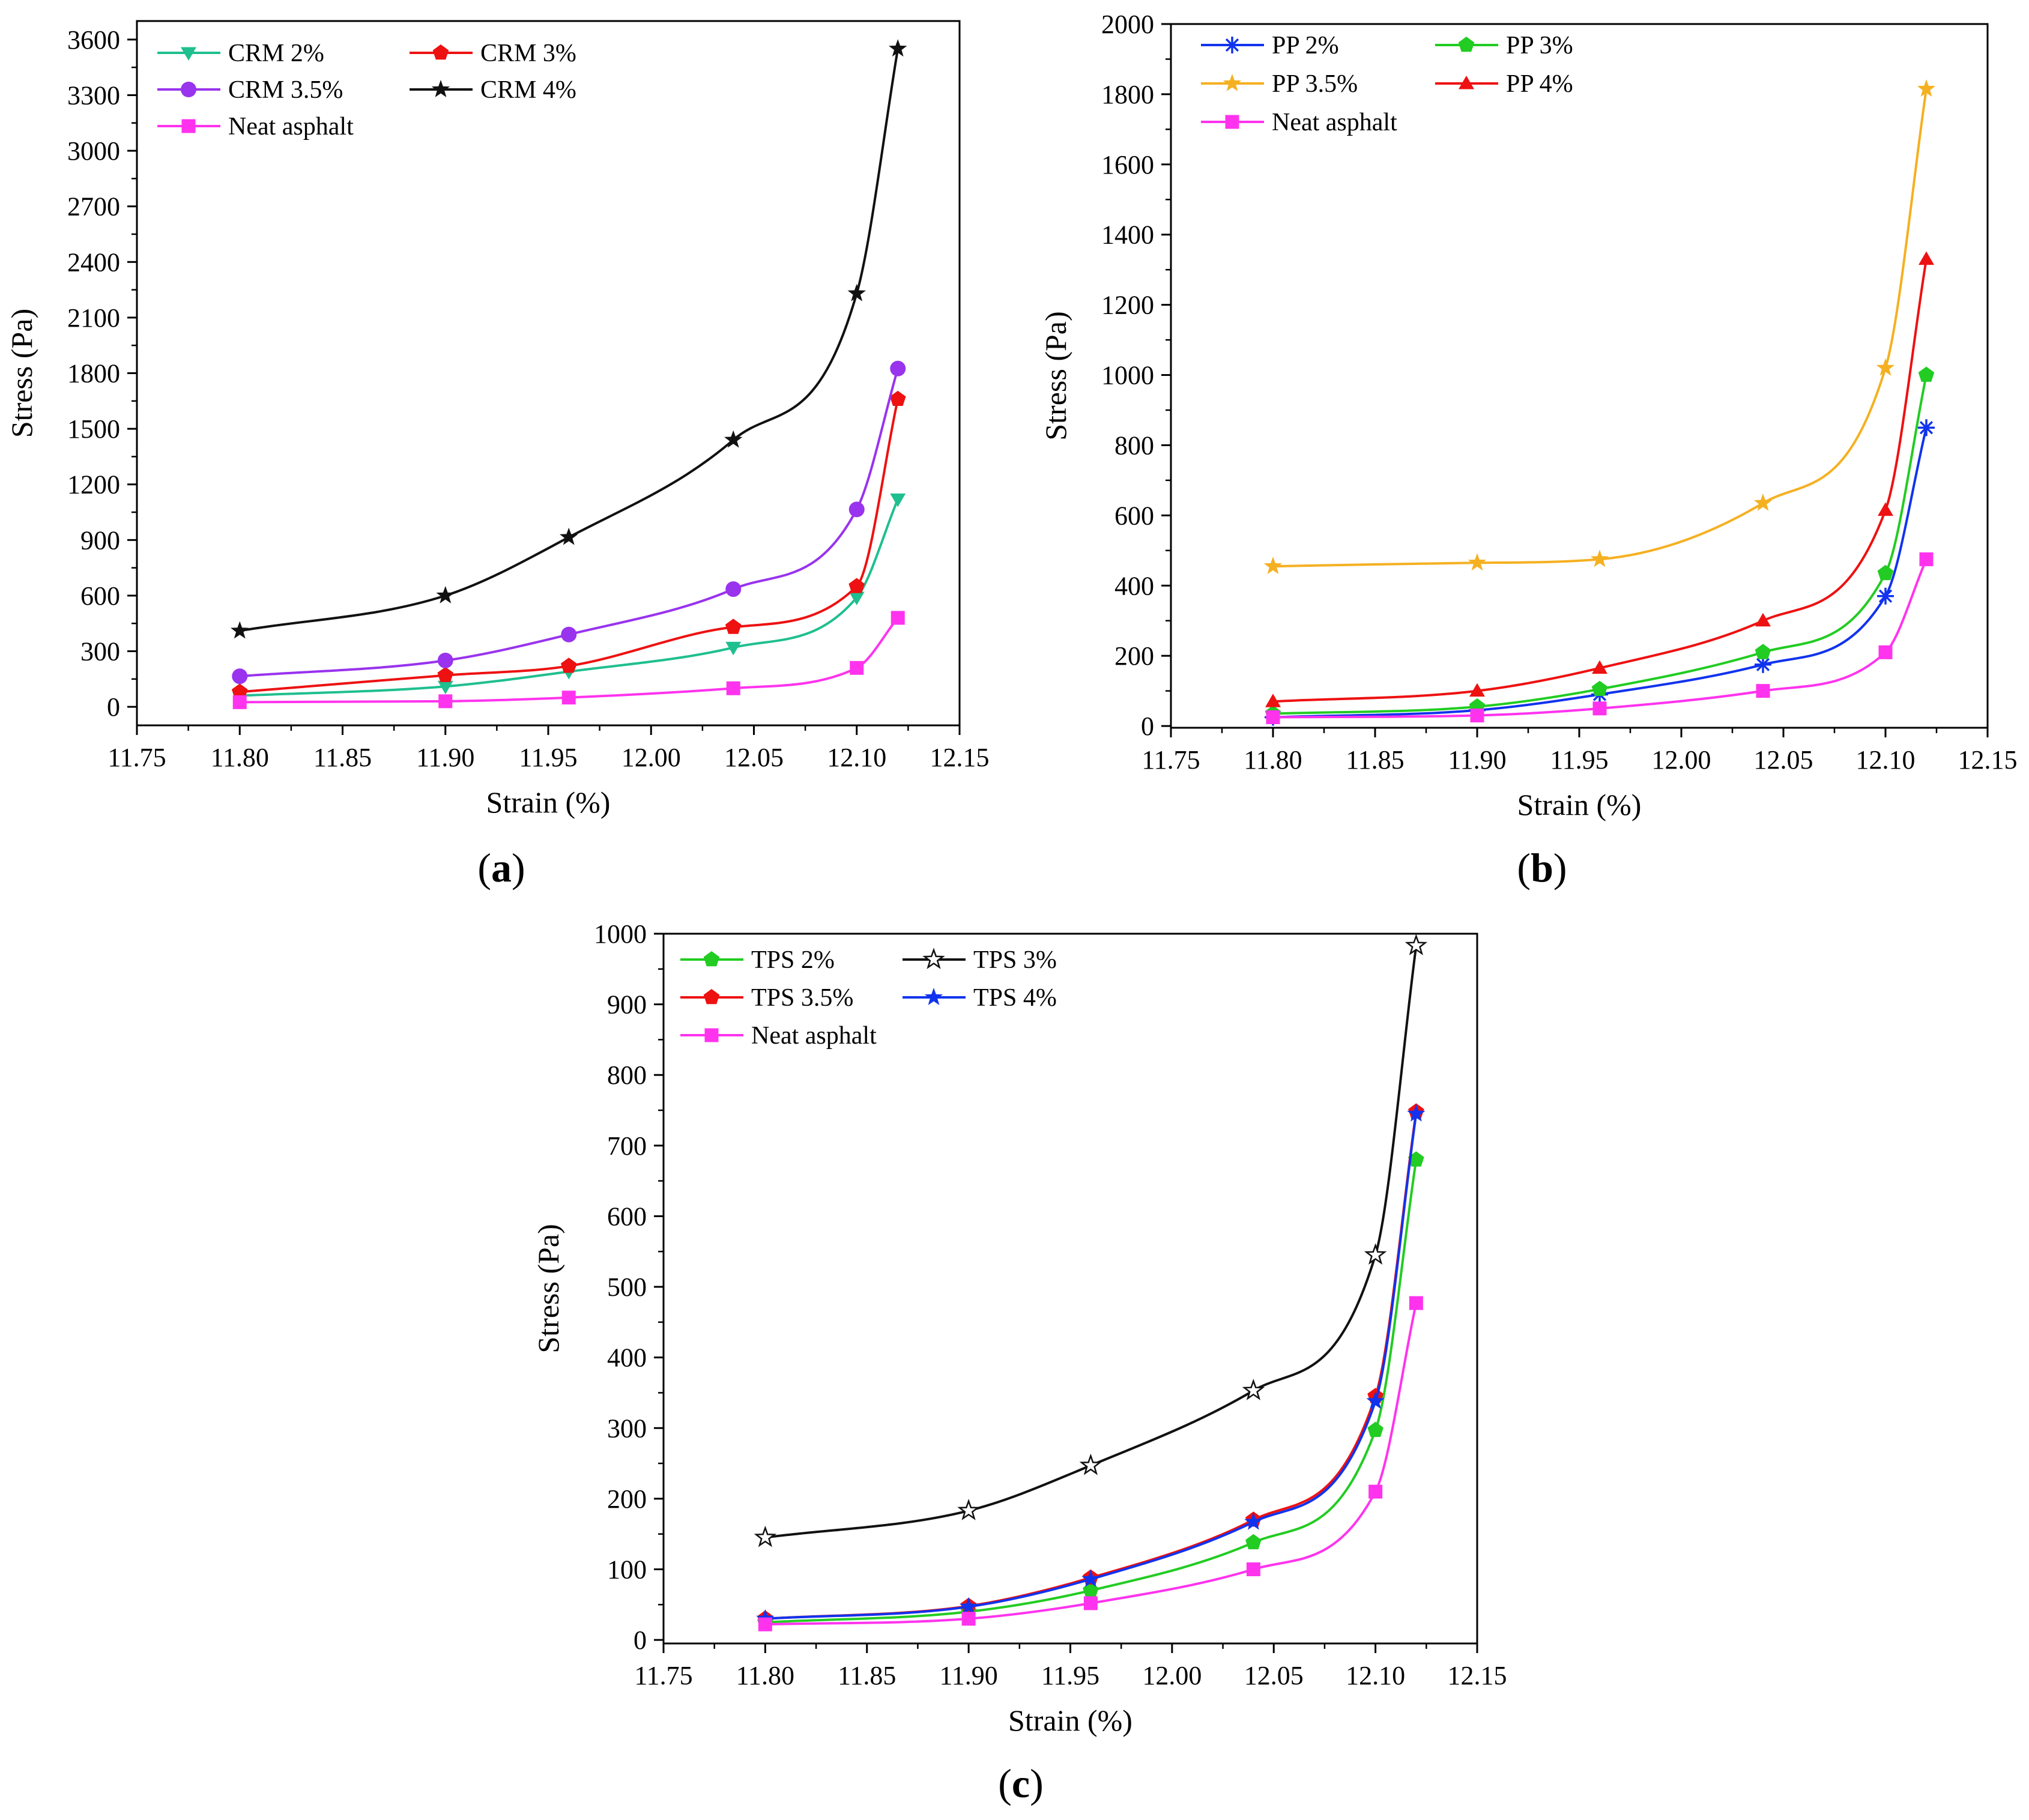 The height and width of the screenshot is (1820, 2029). What do you see at coordinates (1070, 1720) in the screenshot?
I see `chart-c-x-axis-title: Strain (%)` at bounding box center [1070, 1720].